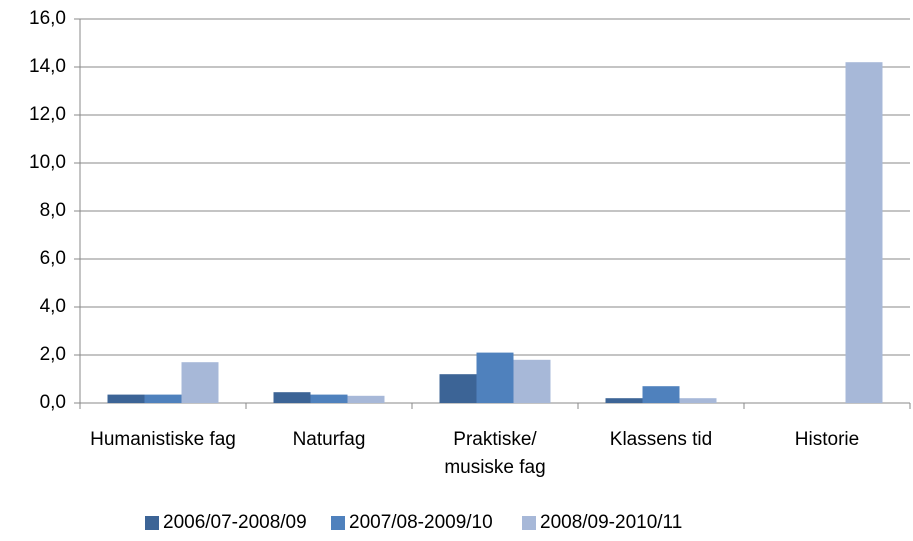 This screenshot has width=913, height=541. I want to click on y-tick-label: 12,0, so click(47, 114).